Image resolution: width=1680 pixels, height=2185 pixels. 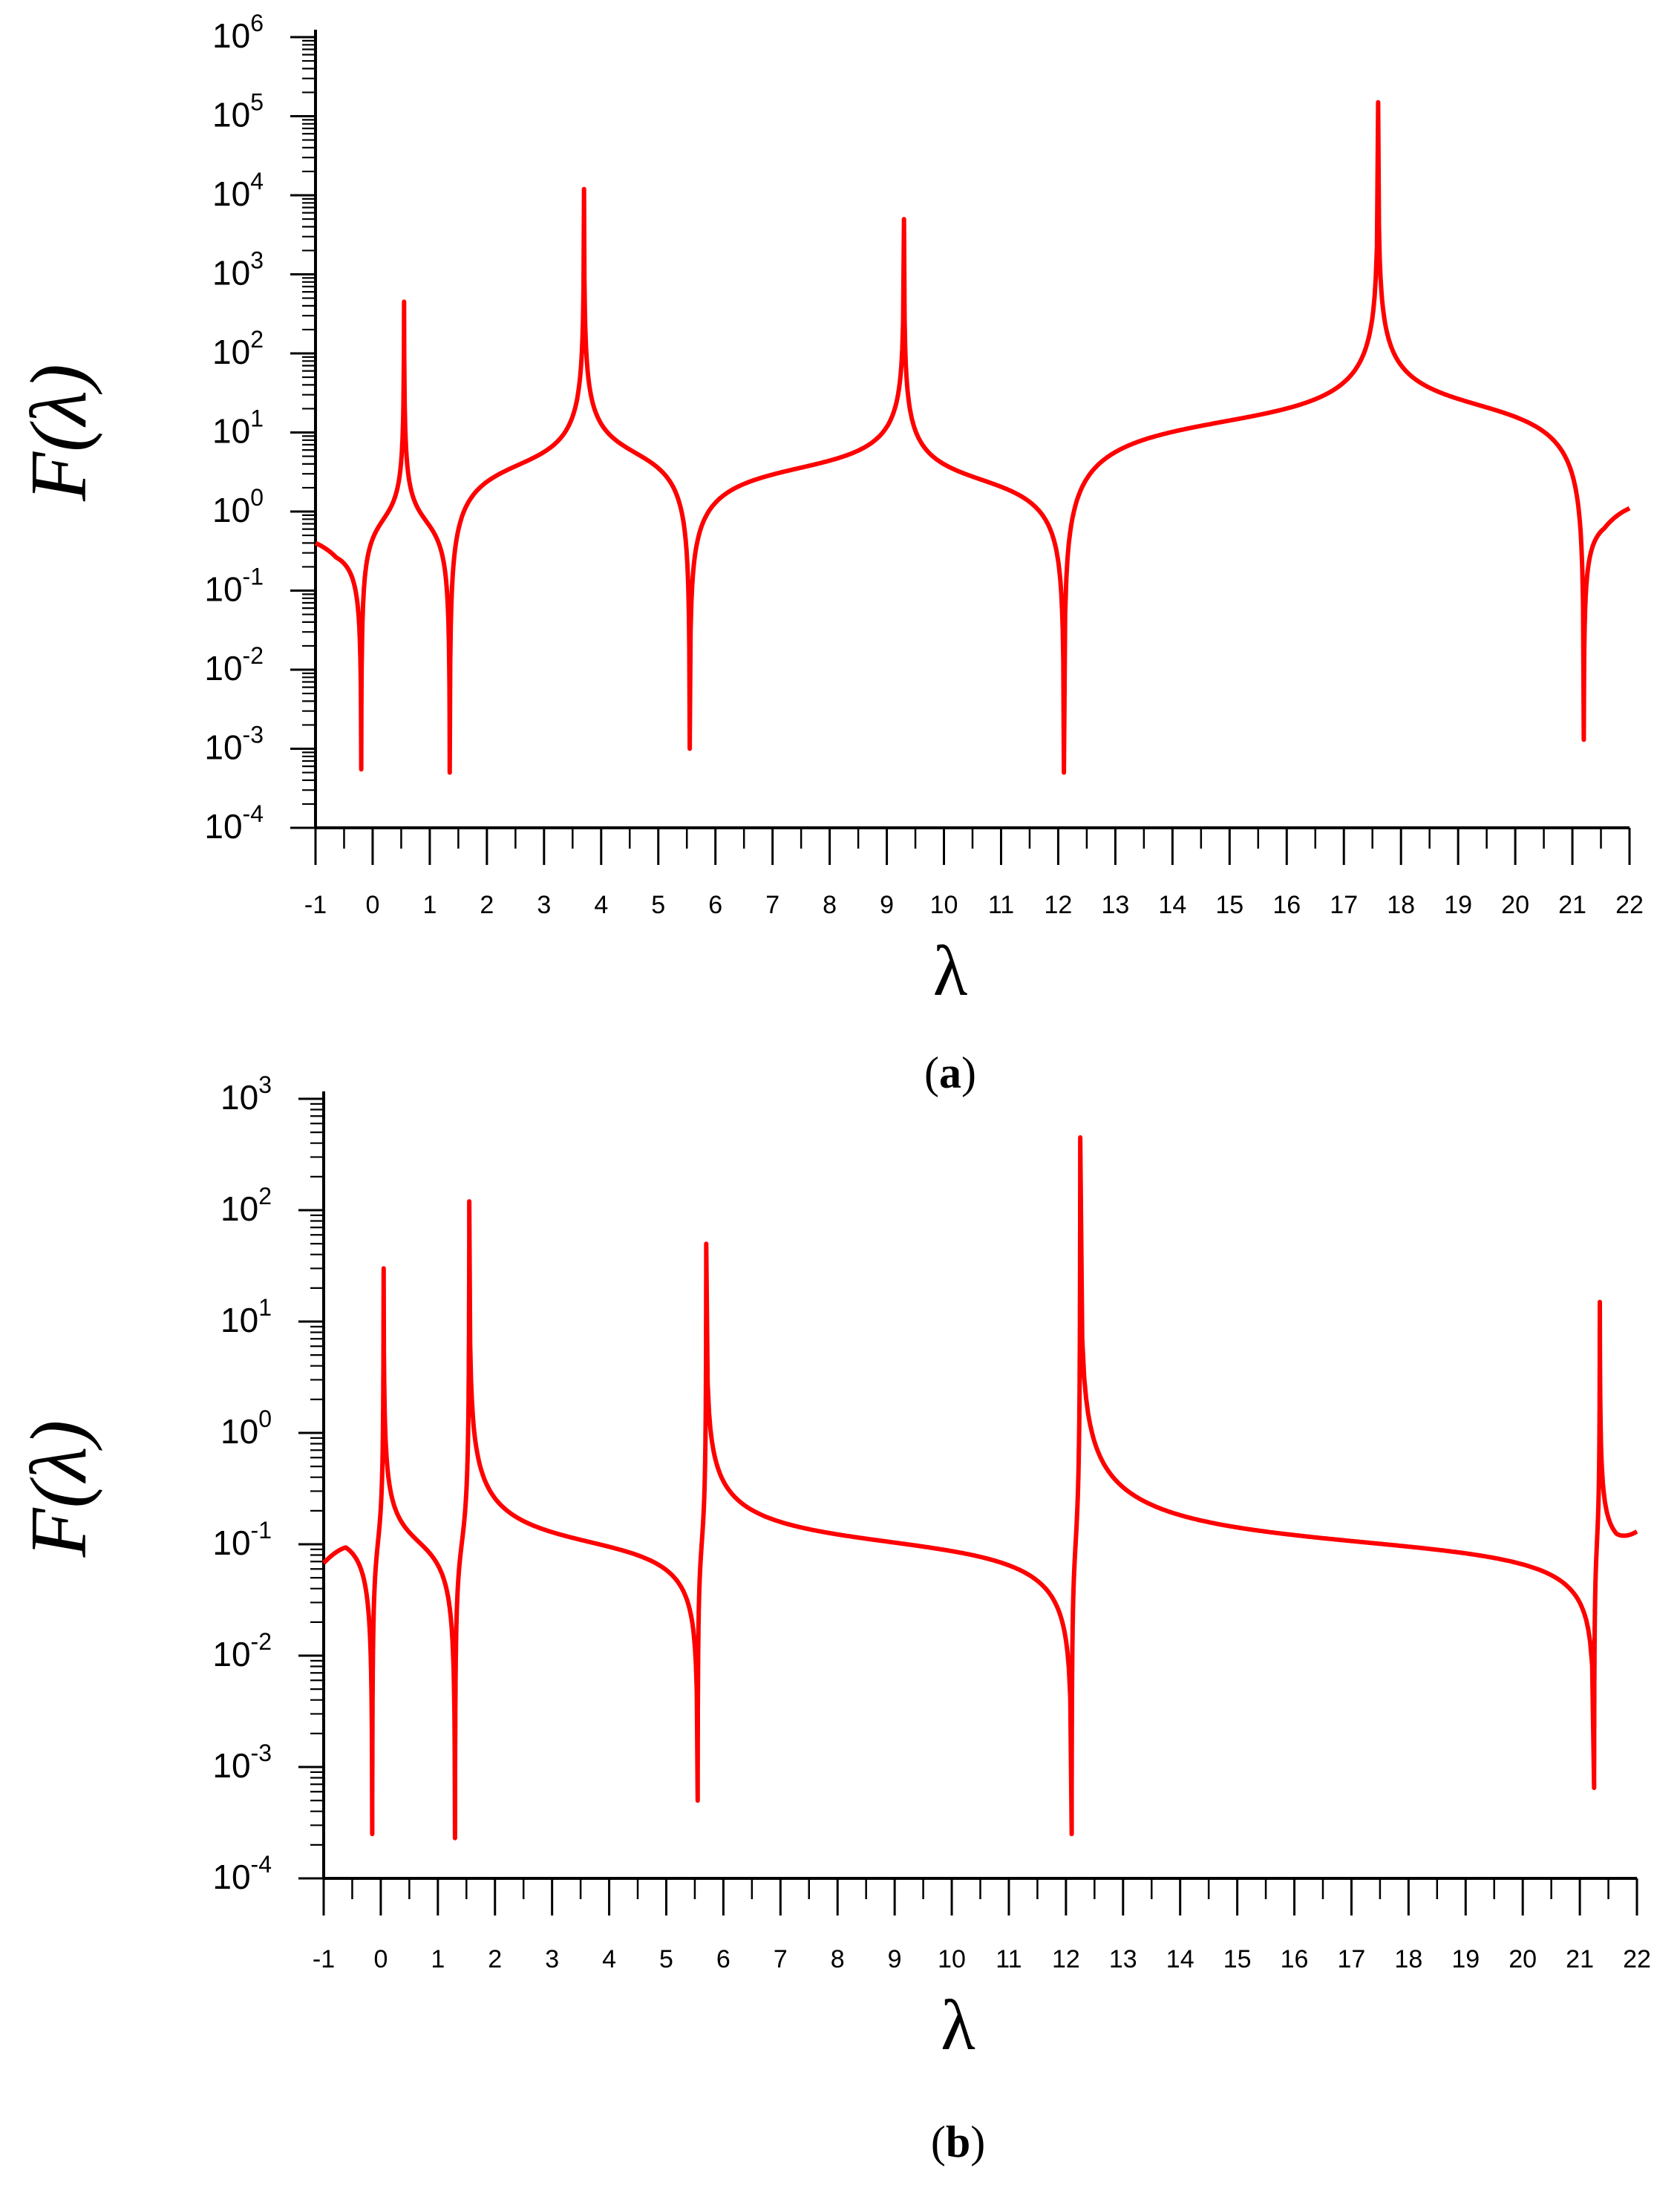 I want to click on panel-label: (a), so click(x=950, y=1072).